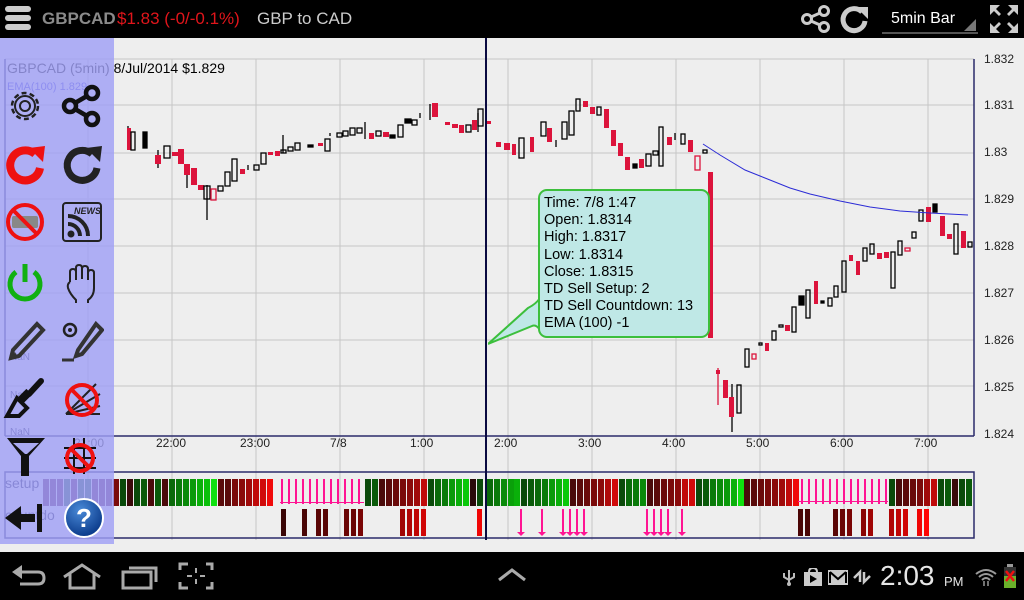 The image size is (1024, 600). I want to click on y-tick: 1.832, so click(999, 59).